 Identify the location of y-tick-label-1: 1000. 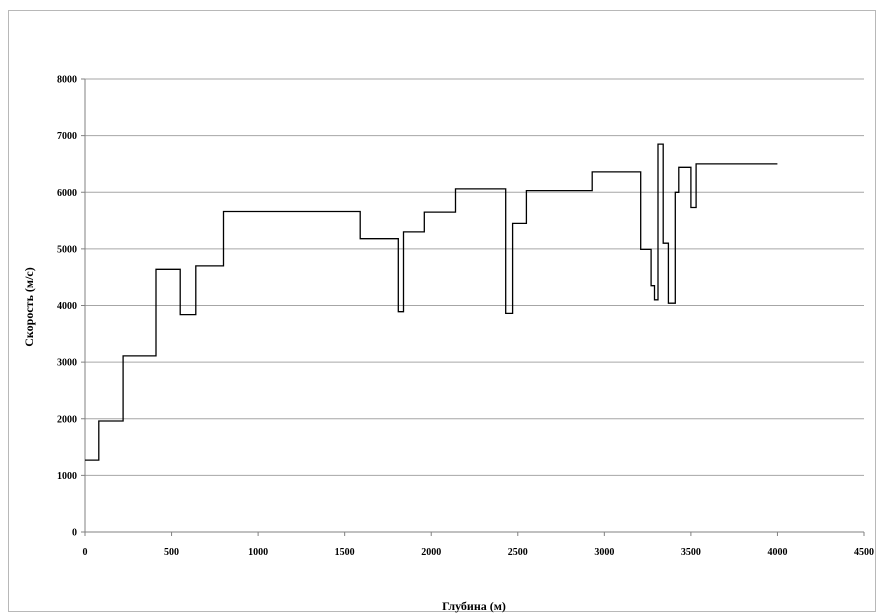
(67, 476).